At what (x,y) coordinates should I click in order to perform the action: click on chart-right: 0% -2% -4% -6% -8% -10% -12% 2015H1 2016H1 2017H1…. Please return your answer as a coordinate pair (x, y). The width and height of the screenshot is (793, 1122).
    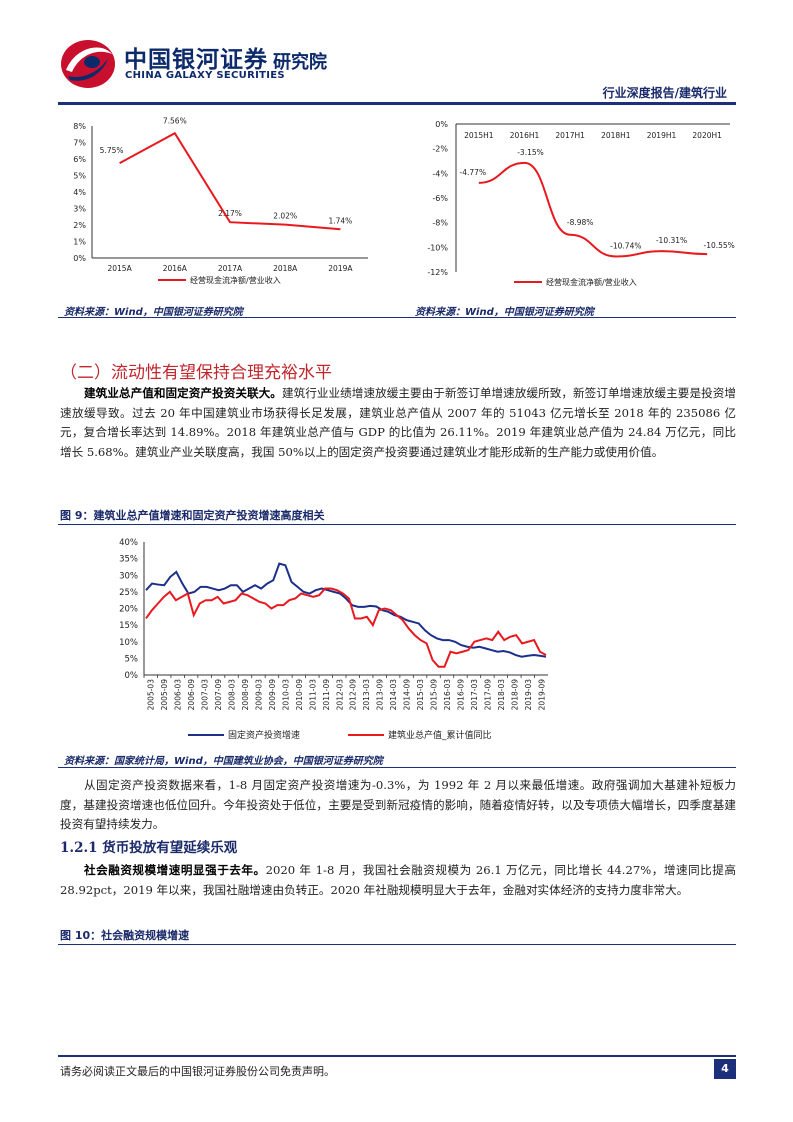
    Looking at the image, I should click on (581, 203).